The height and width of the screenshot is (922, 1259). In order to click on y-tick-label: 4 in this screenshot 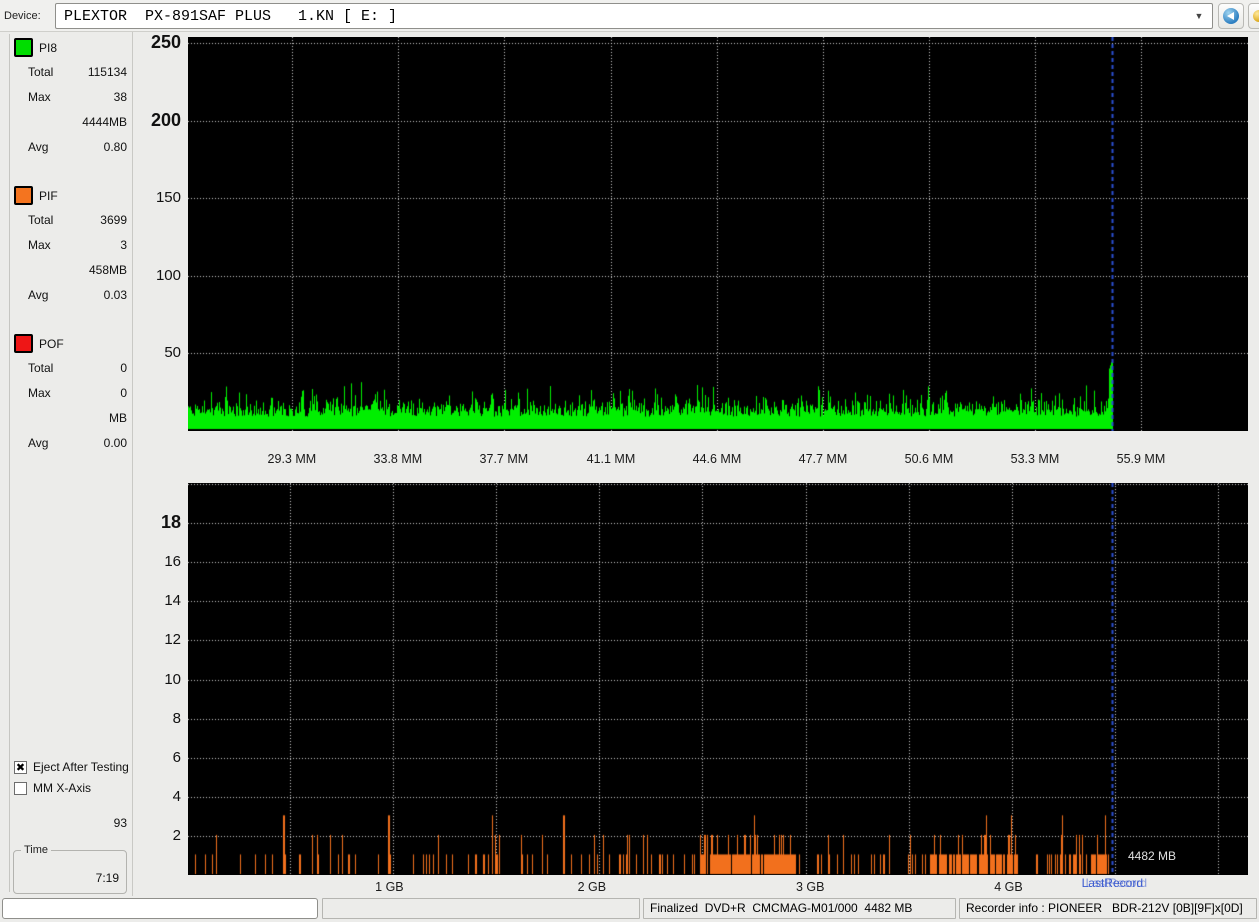, I will do `click(176, 796)`.